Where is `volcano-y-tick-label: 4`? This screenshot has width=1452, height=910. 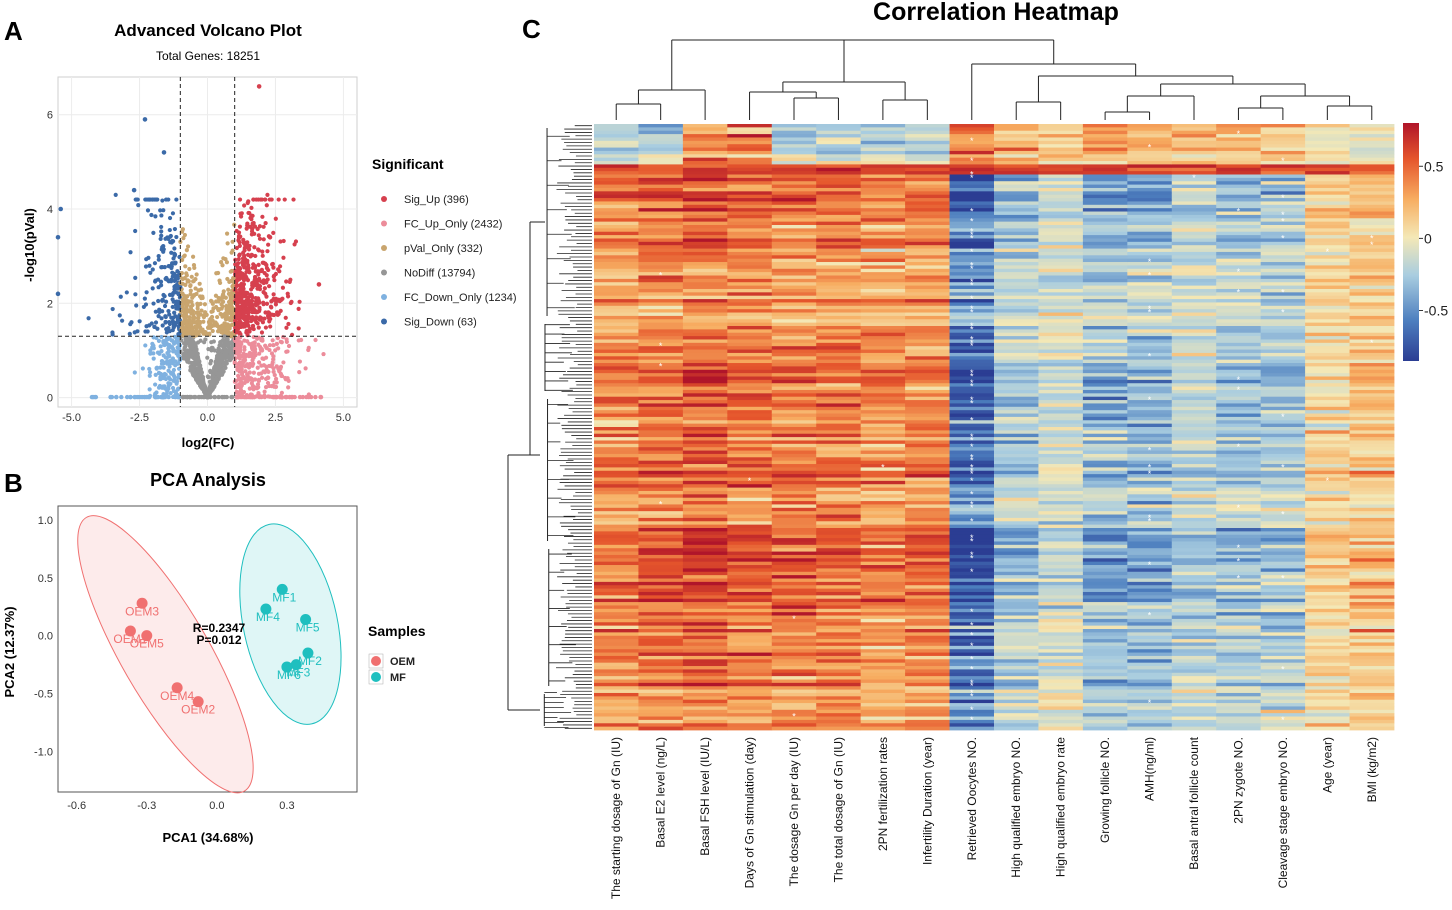 volcano-y-tick-label: 4 is located at coordinates (50, 210).